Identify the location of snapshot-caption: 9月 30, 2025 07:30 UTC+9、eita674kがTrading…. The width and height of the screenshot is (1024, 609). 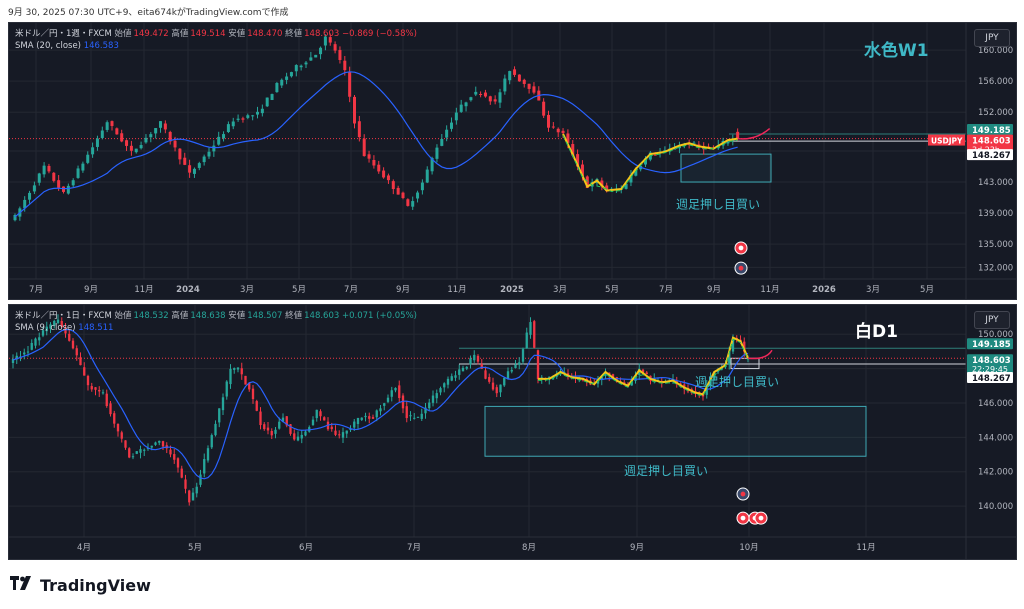
(148, 13).